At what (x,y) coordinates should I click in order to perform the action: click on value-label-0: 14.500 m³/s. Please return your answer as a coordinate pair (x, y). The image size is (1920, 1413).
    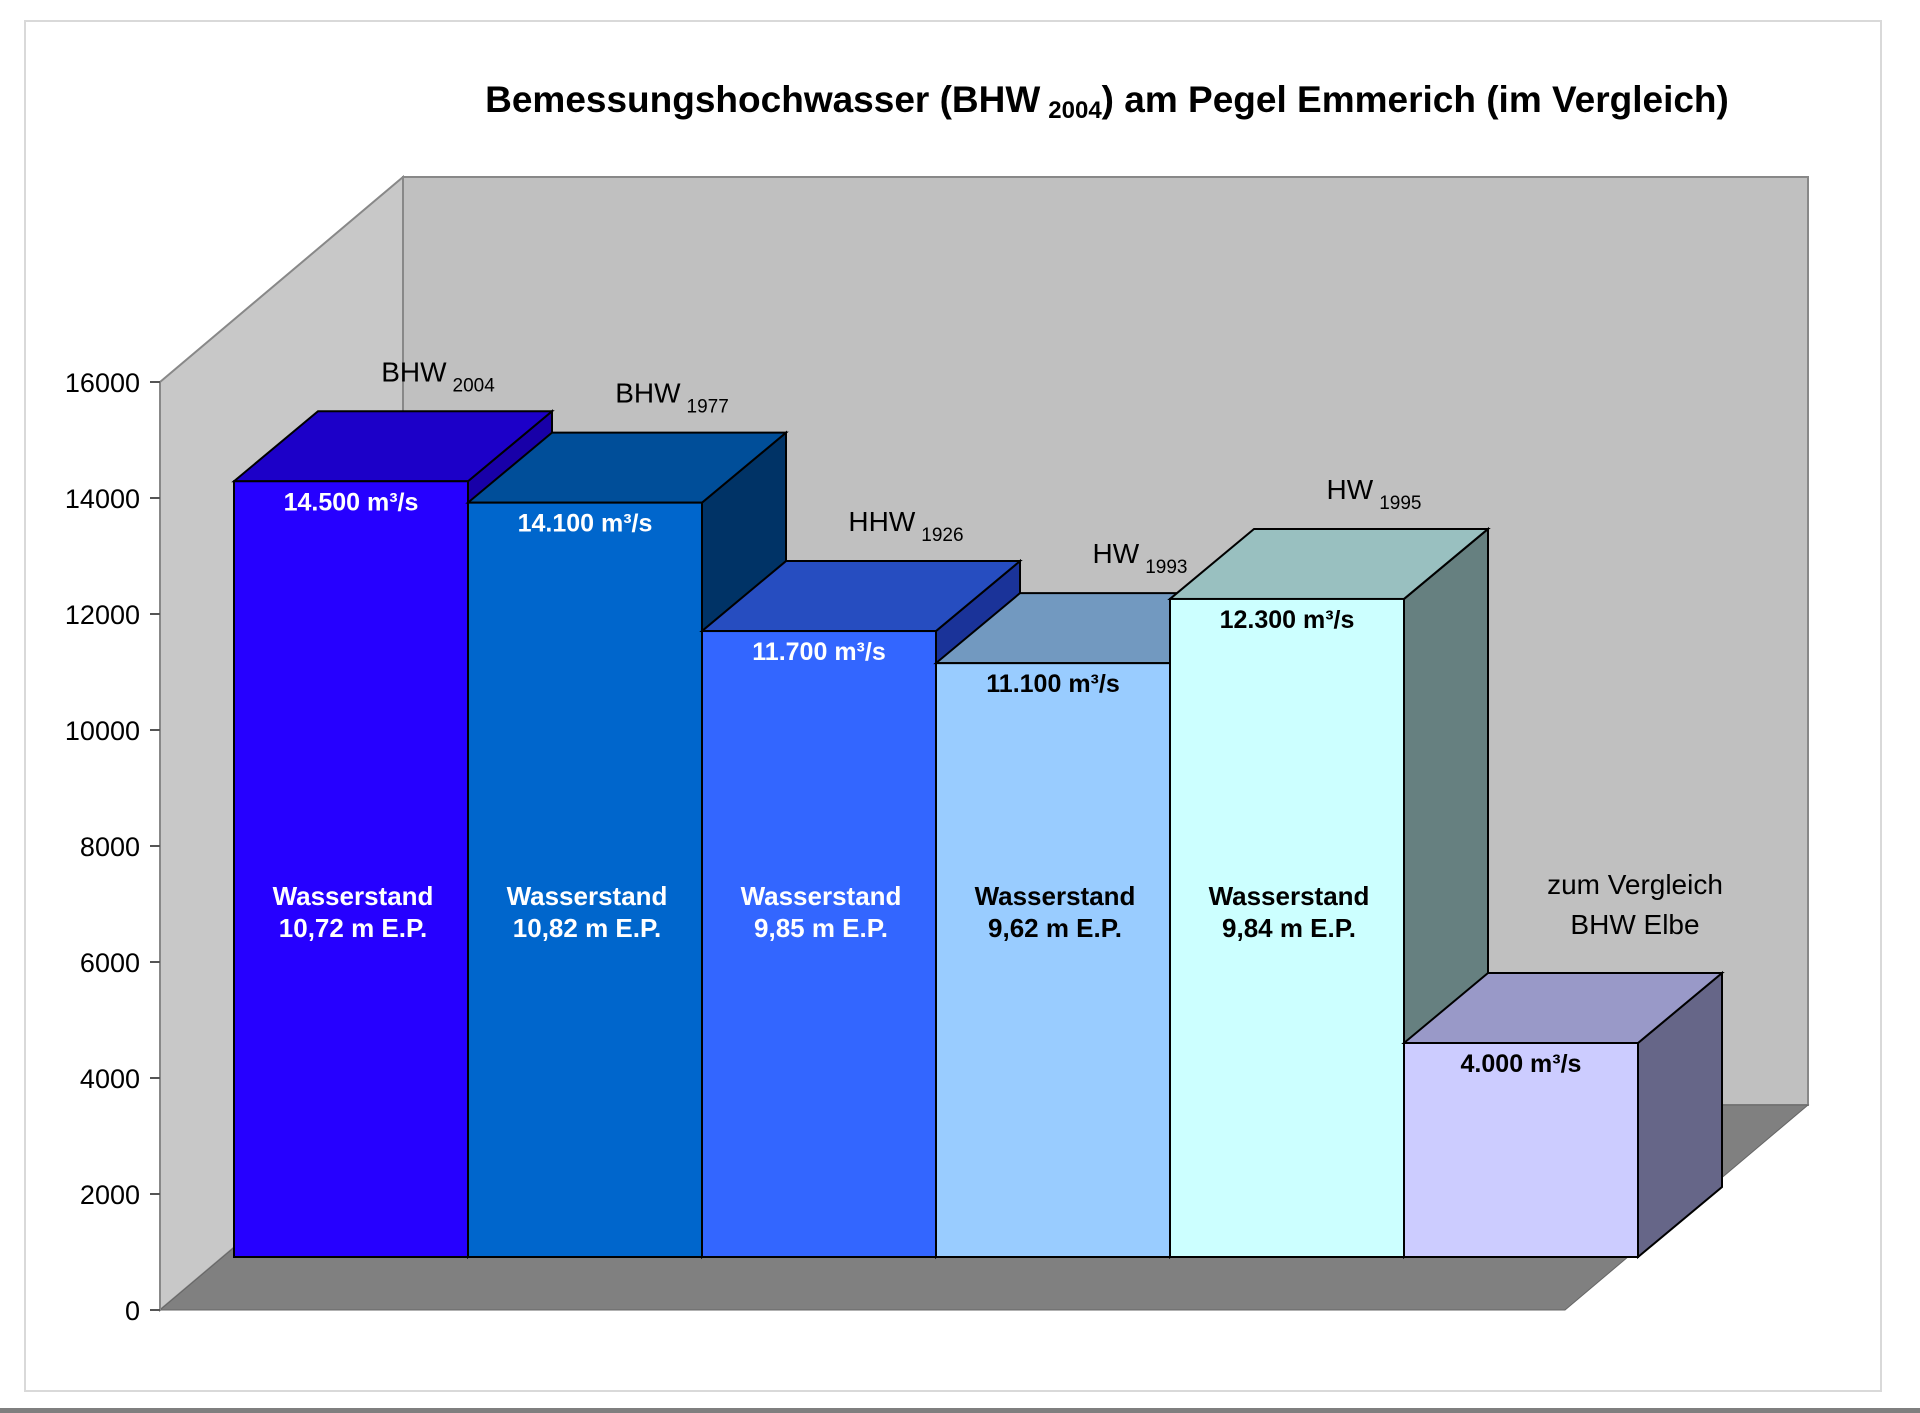
    Looking at the image, I should click on (351, 502).